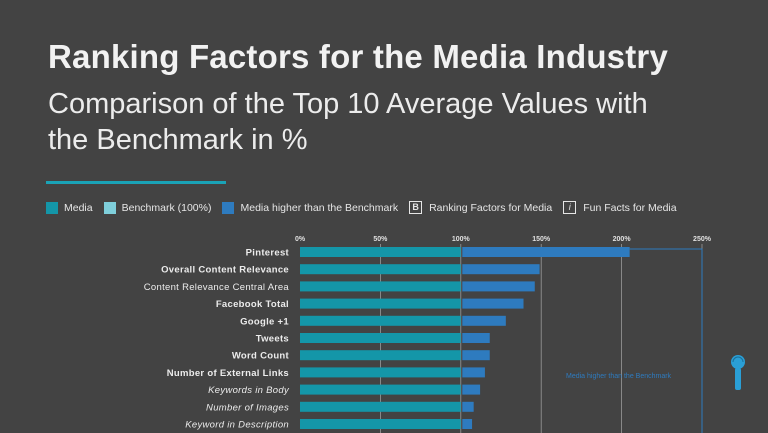  I want to click on category-label: Number of External Links, so click(228, 373).